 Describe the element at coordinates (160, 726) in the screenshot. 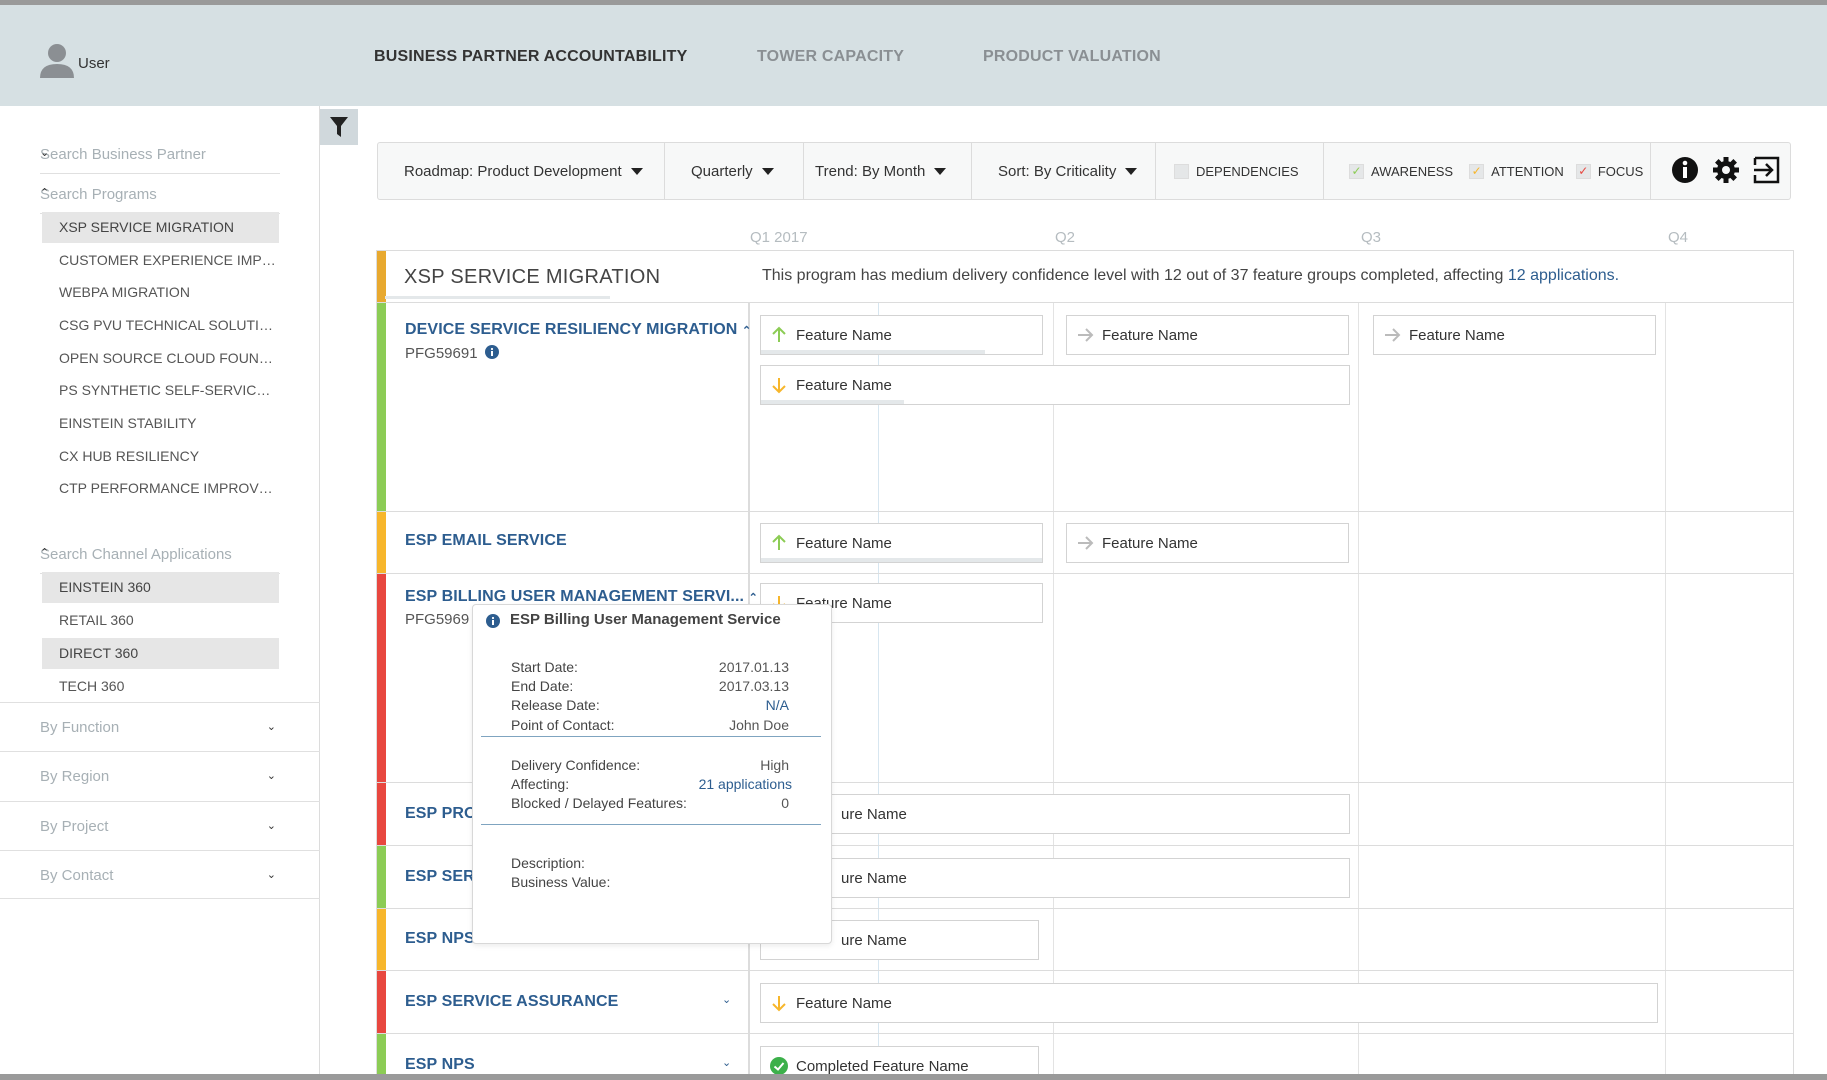

I see `filter-by-function: By Function ⌄` at that location.